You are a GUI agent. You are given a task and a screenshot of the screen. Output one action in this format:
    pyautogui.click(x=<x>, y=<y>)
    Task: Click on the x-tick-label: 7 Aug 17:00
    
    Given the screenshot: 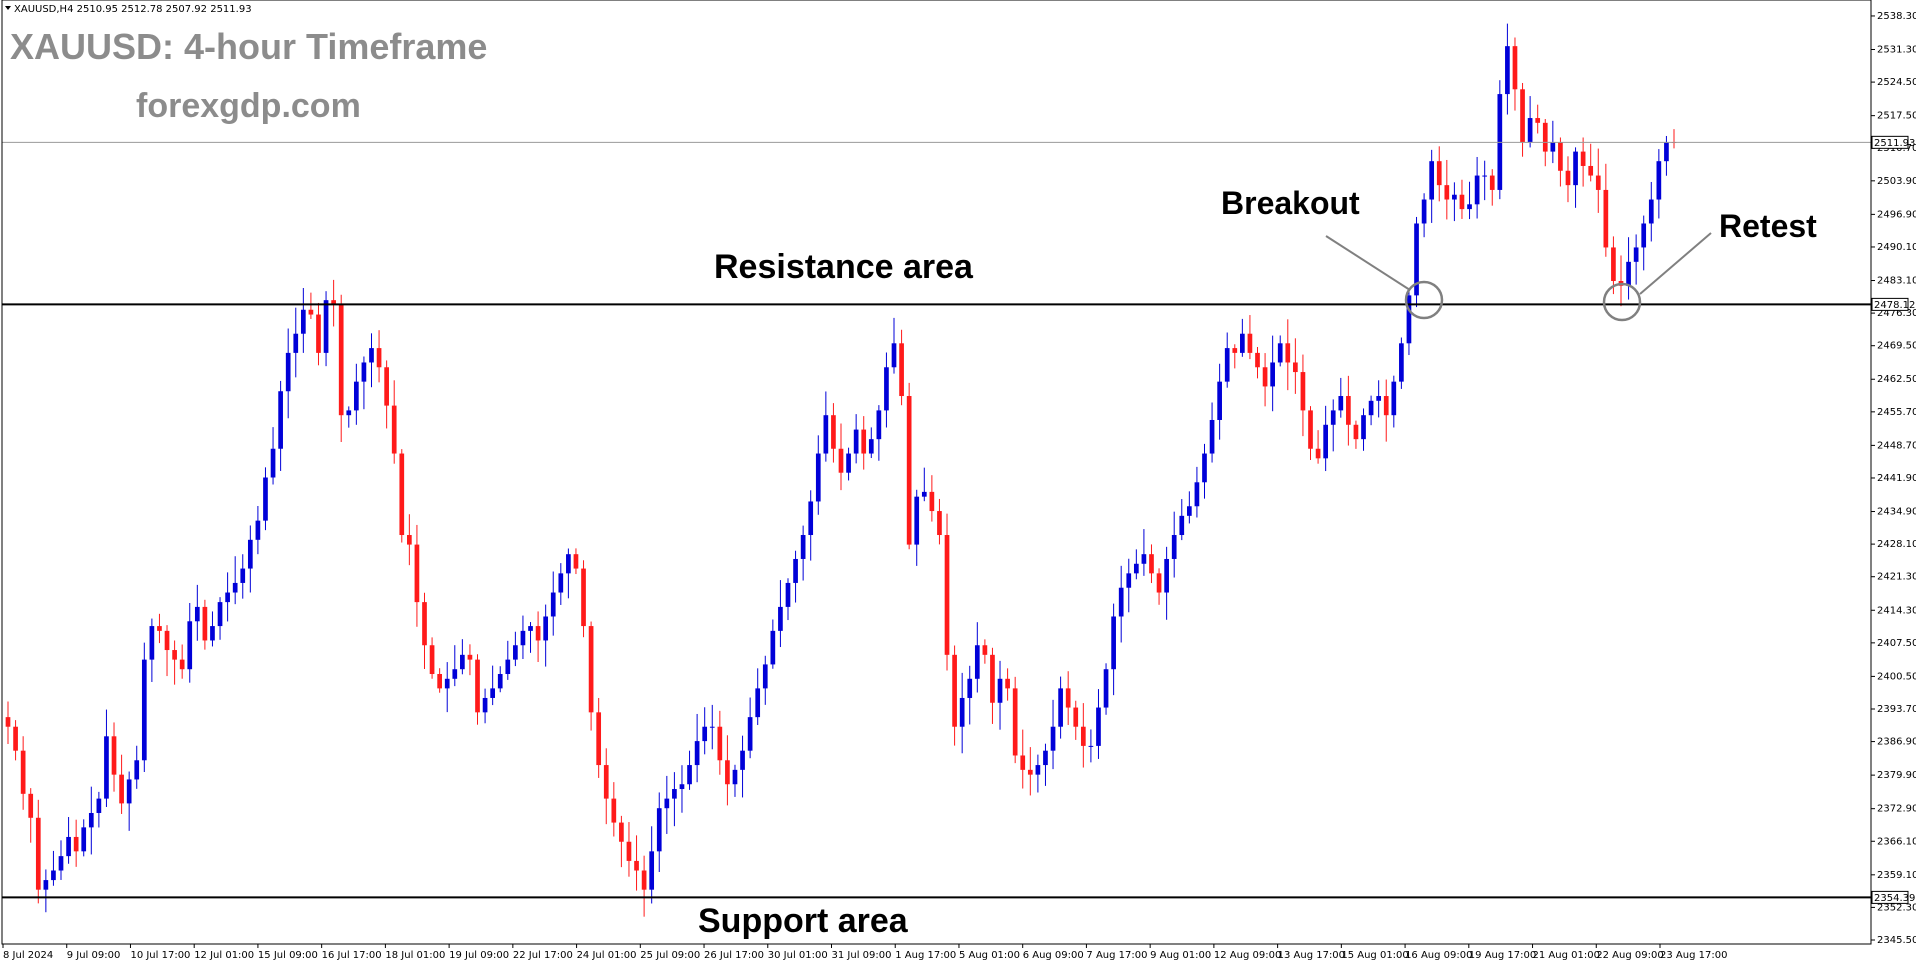 What is the action you would take?
    pyautogui.click(x=1116, y=955)
    